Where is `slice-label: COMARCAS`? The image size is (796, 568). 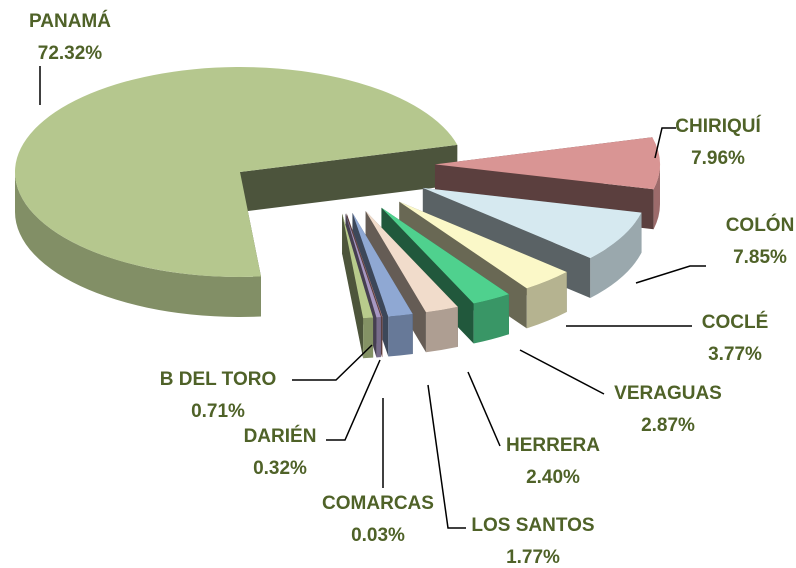 slice-label: COMARCAS is located at coordinates (378, 503).